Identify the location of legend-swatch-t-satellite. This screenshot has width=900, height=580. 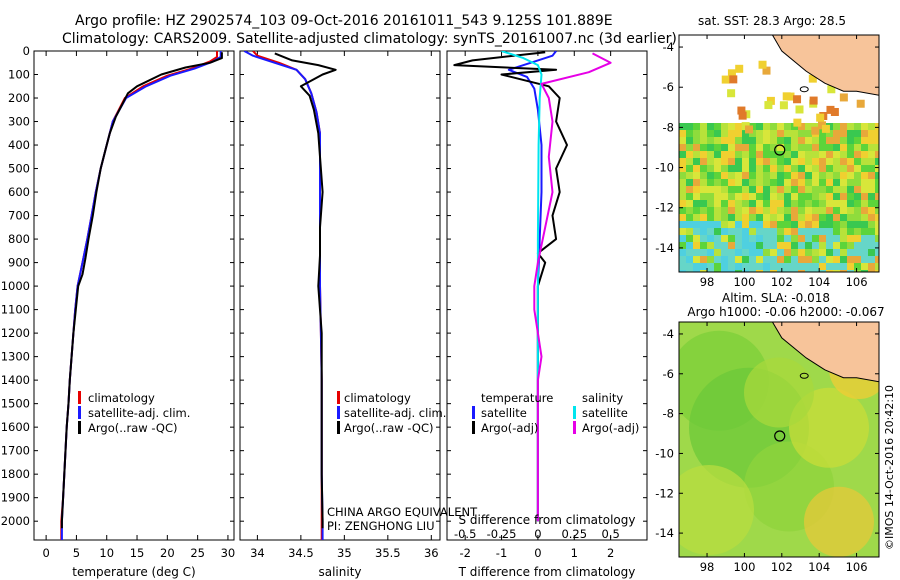
(473, 412).